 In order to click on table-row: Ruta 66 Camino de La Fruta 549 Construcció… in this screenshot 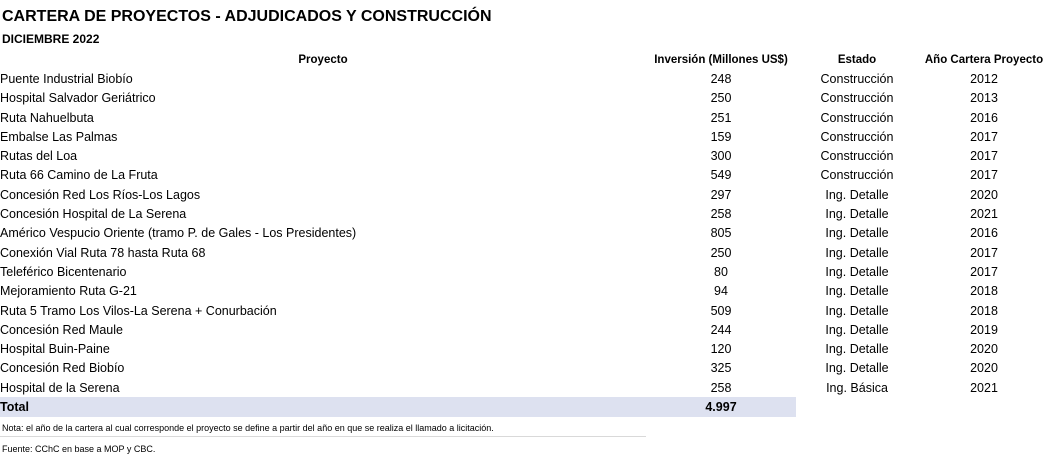, I will do `click(525, 175)`.